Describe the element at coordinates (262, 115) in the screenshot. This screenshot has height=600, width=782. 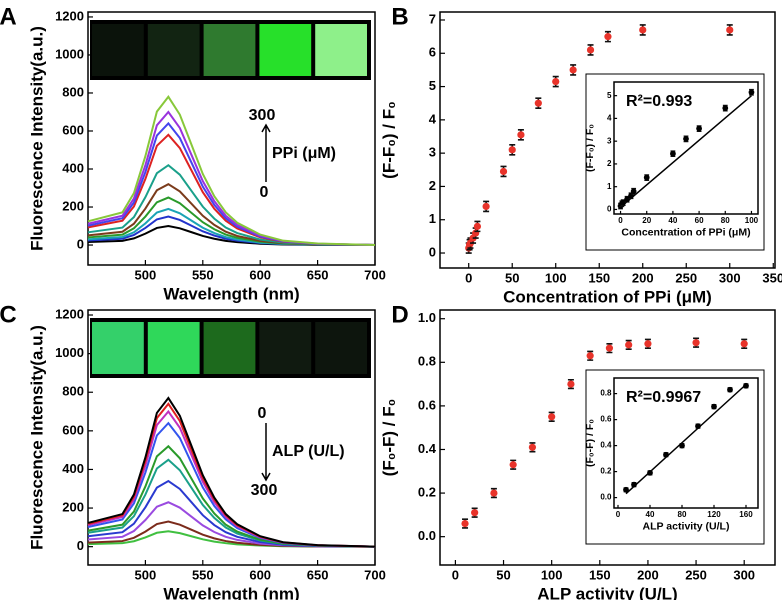
I see `annotation: 300` at that location.